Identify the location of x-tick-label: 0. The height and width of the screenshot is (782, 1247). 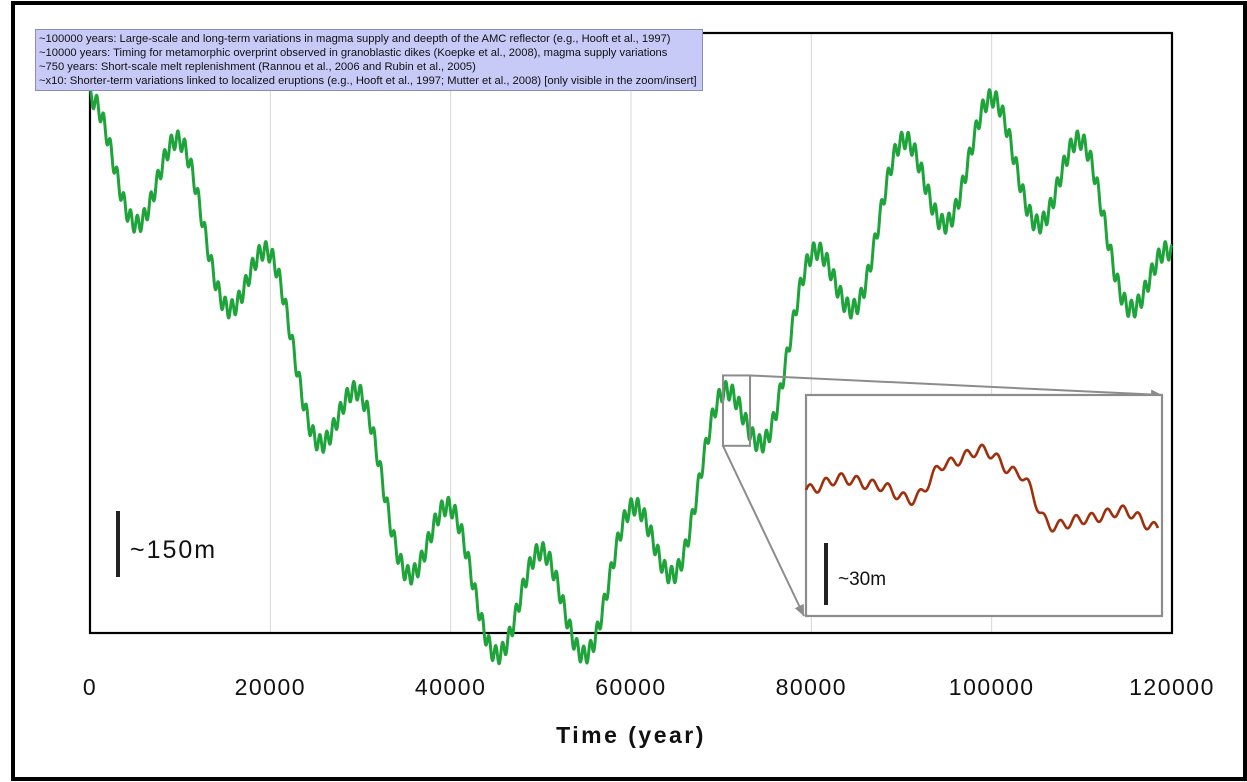
(90, 687).